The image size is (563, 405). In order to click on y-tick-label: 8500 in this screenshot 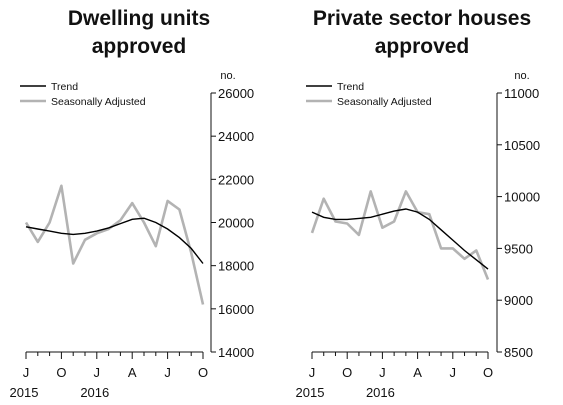, I will do `click(518, 352)`.